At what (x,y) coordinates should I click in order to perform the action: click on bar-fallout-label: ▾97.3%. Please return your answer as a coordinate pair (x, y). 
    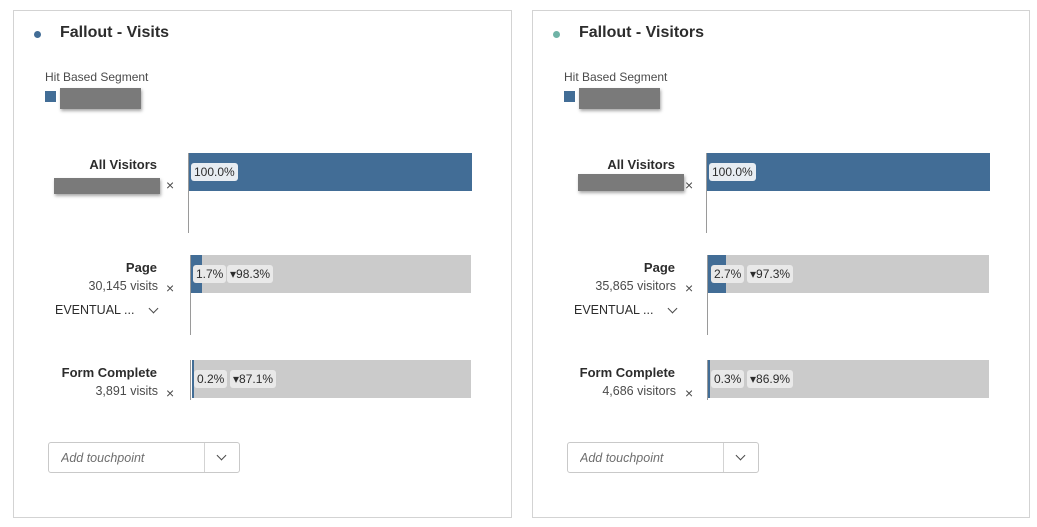
    Looking at the image, I should click on (770, 274).